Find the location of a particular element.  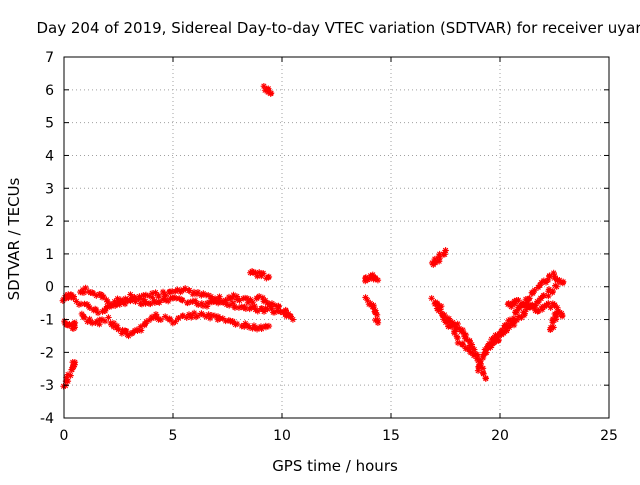

x-tick-label: 25 is located at coordinates (609, 436).